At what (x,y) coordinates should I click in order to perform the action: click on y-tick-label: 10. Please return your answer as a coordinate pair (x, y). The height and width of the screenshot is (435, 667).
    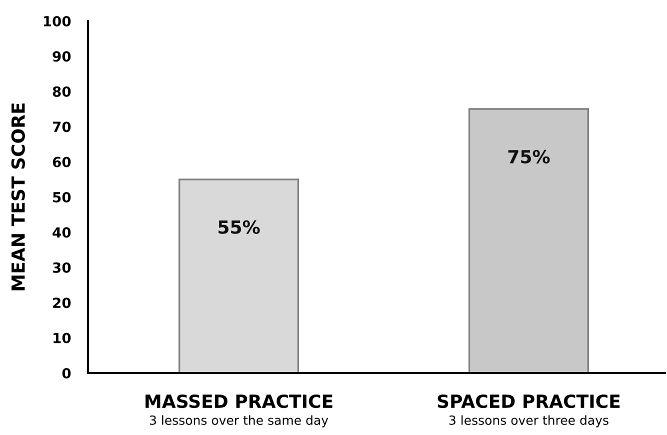
    Looking at the image, I should click on (62, 338).